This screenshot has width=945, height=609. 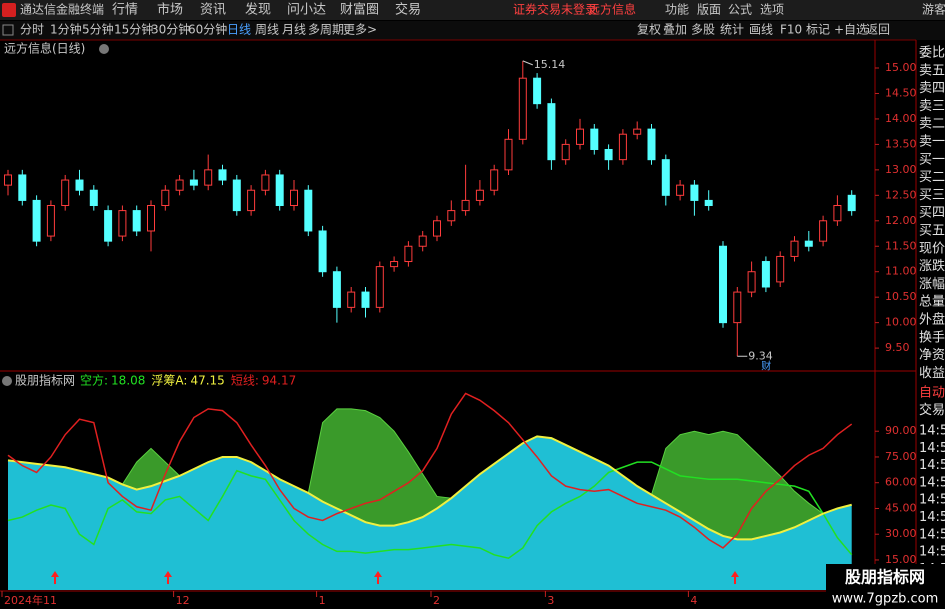 I want to click on signal-arrows, so click(x=395, y=577).